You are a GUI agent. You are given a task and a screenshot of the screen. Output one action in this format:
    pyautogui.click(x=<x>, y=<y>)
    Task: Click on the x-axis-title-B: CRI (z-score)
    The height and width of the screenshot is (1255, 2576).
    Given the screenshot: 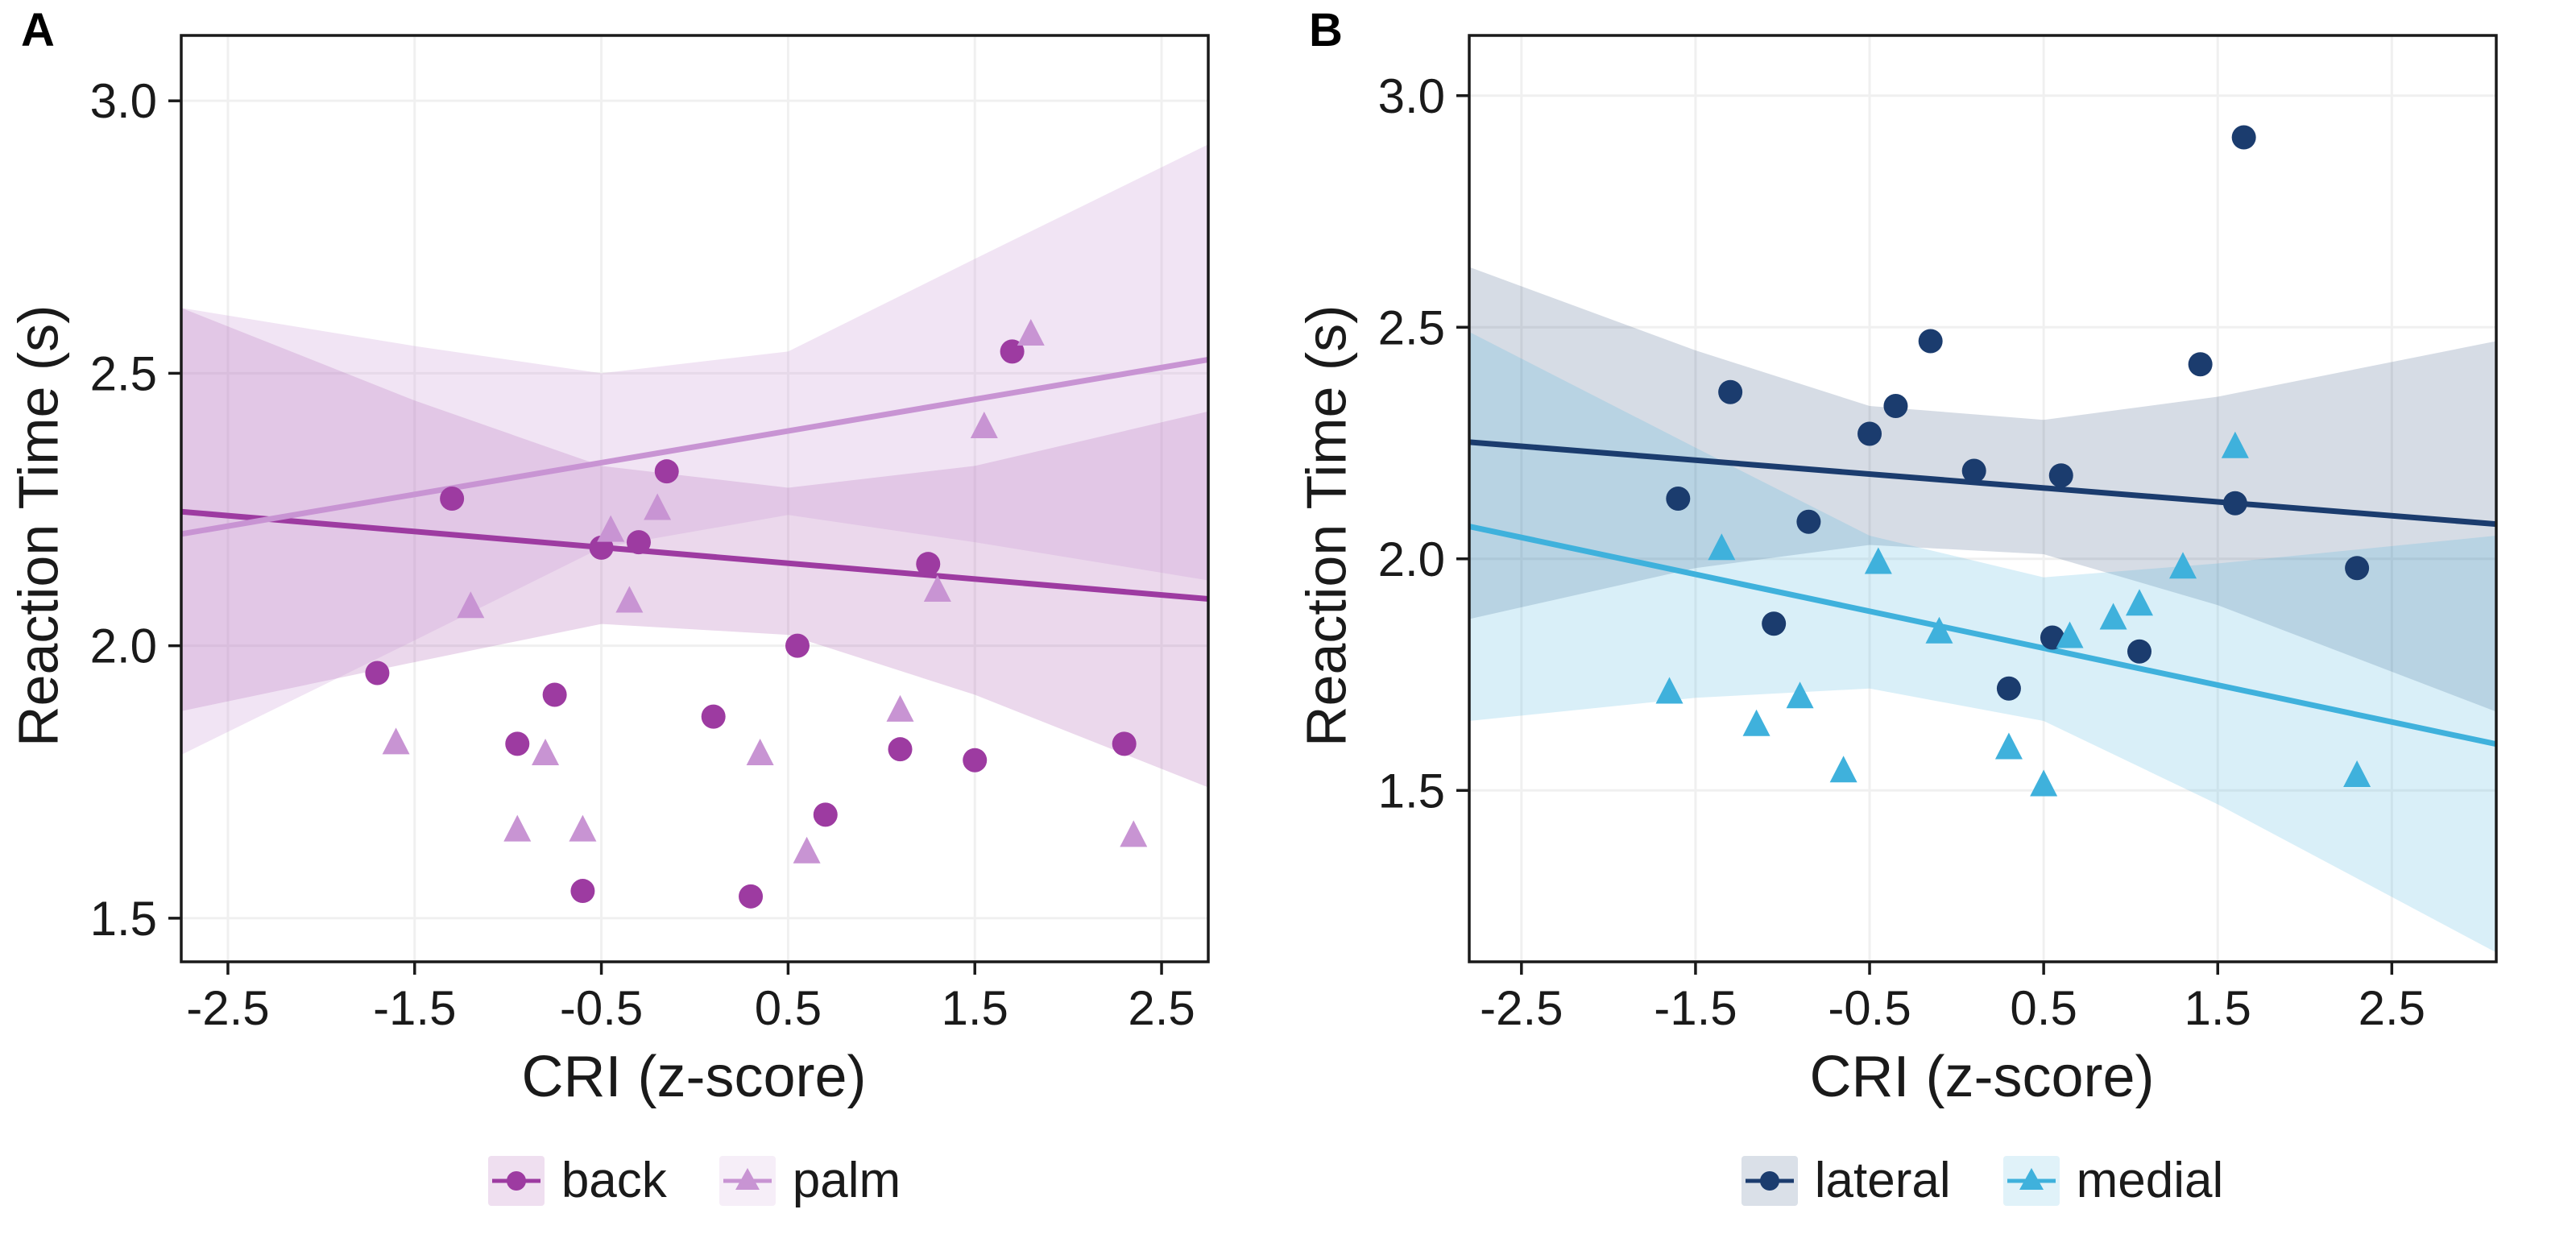 What is the action you would take?
    pyautogui.click(x=1982, y=1077)
    